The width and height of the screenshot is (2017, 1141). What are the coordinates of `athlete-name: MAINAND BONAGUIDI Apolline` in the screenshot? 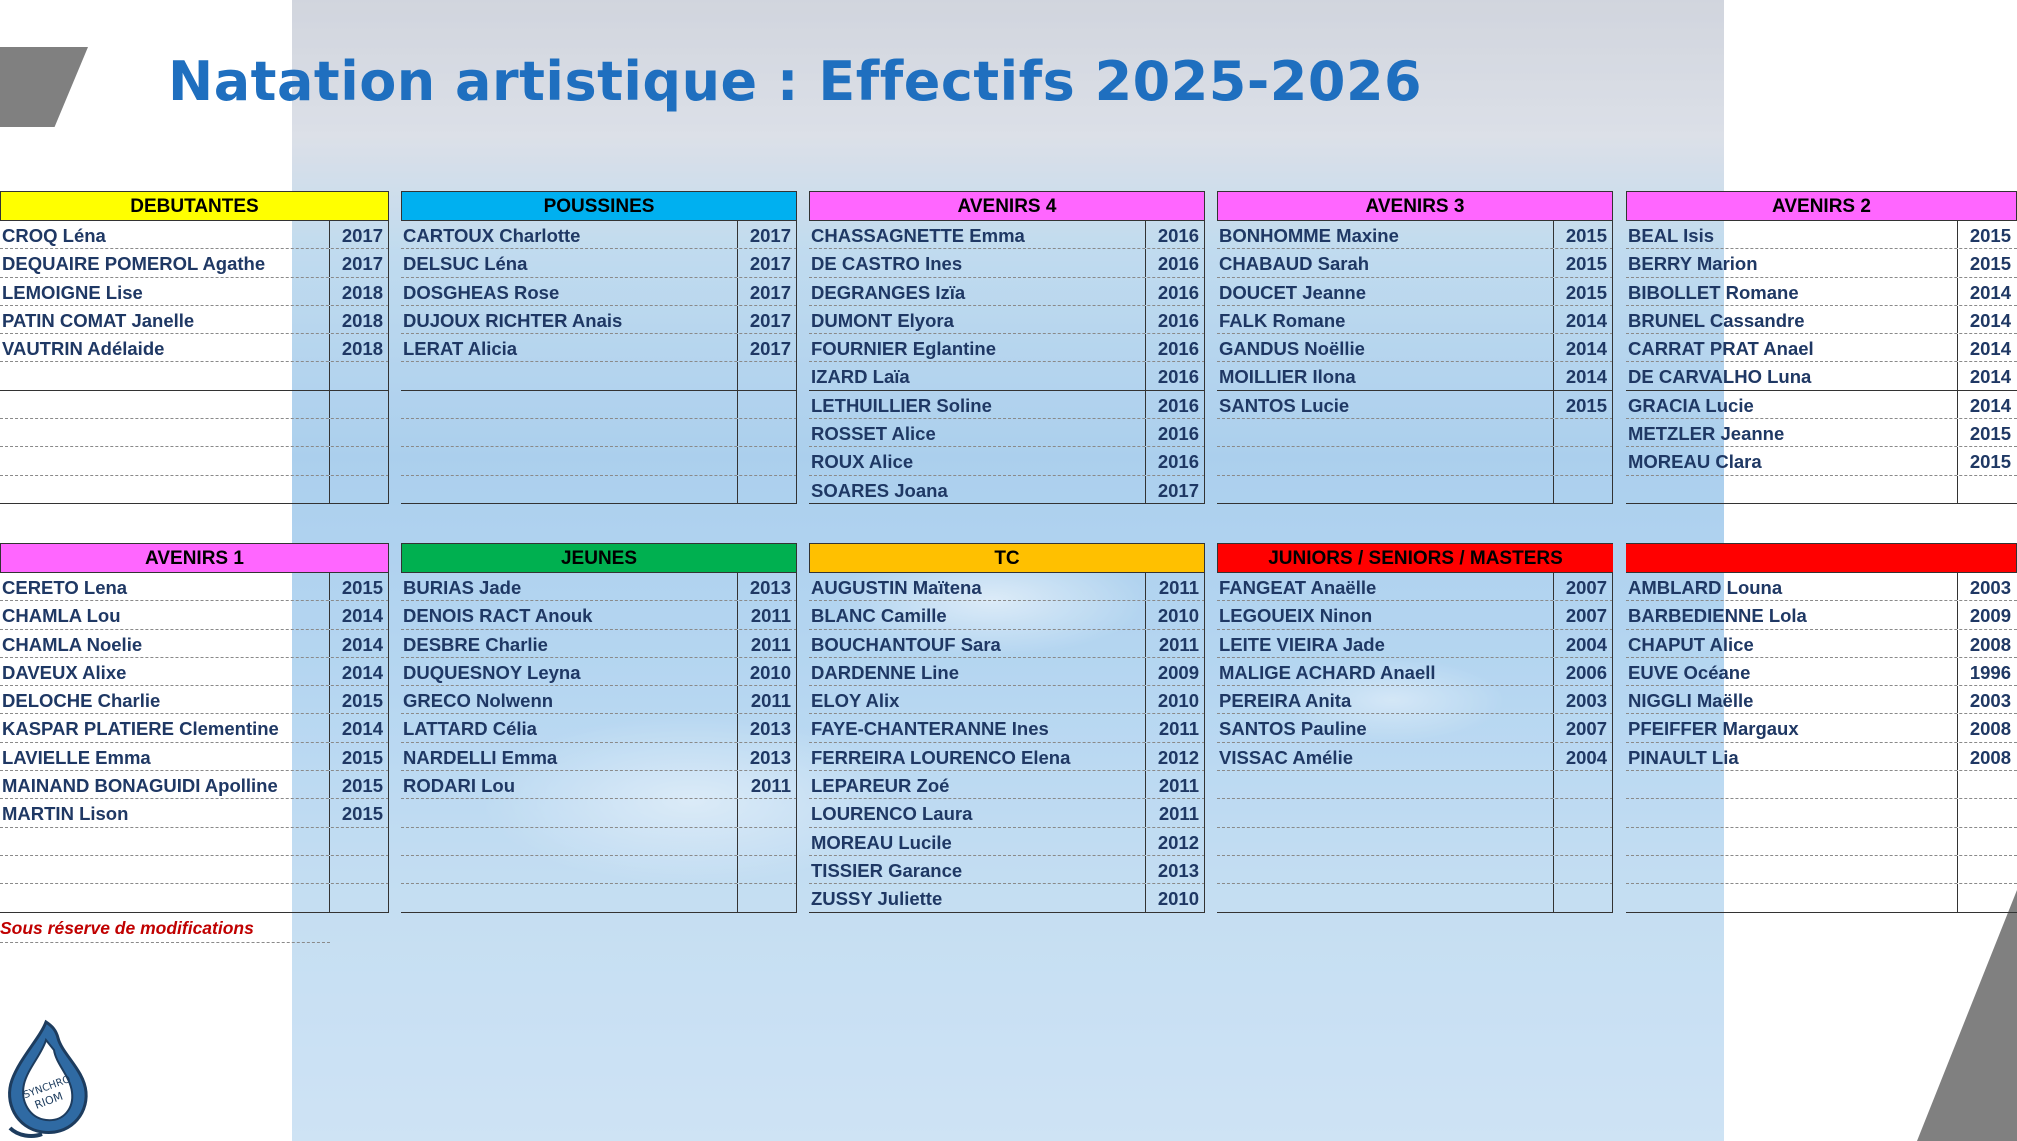 It's located at (140, 786).